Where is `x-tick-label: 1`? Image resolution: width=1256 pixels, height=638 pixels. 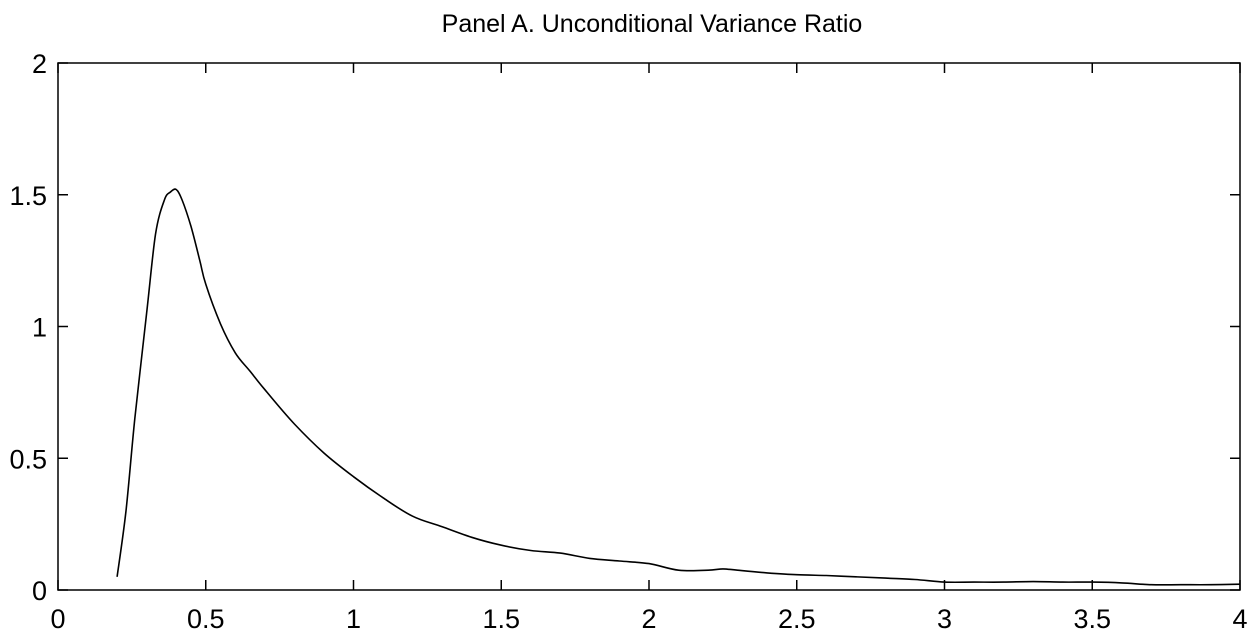
x-tick-label: 1 is located at coordinates (353, 619).